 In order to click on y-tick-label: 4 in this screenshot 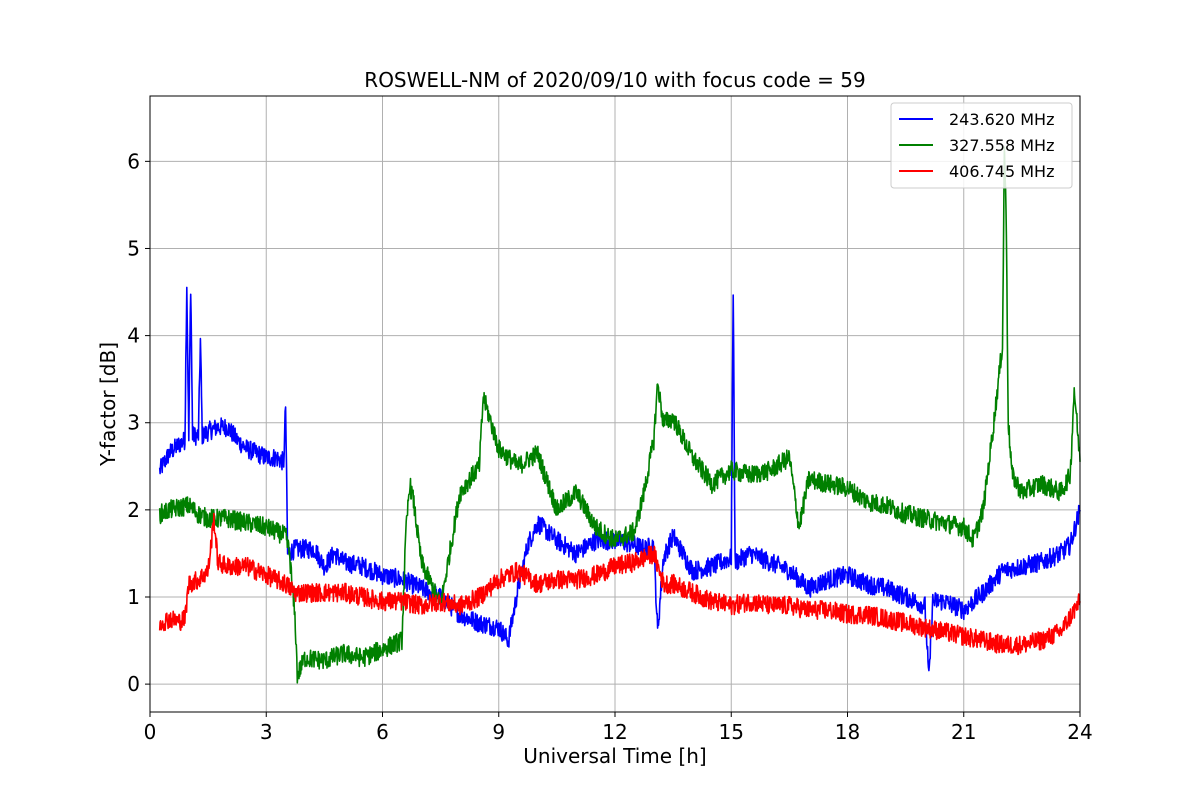, I will do `click(133, 336)`.